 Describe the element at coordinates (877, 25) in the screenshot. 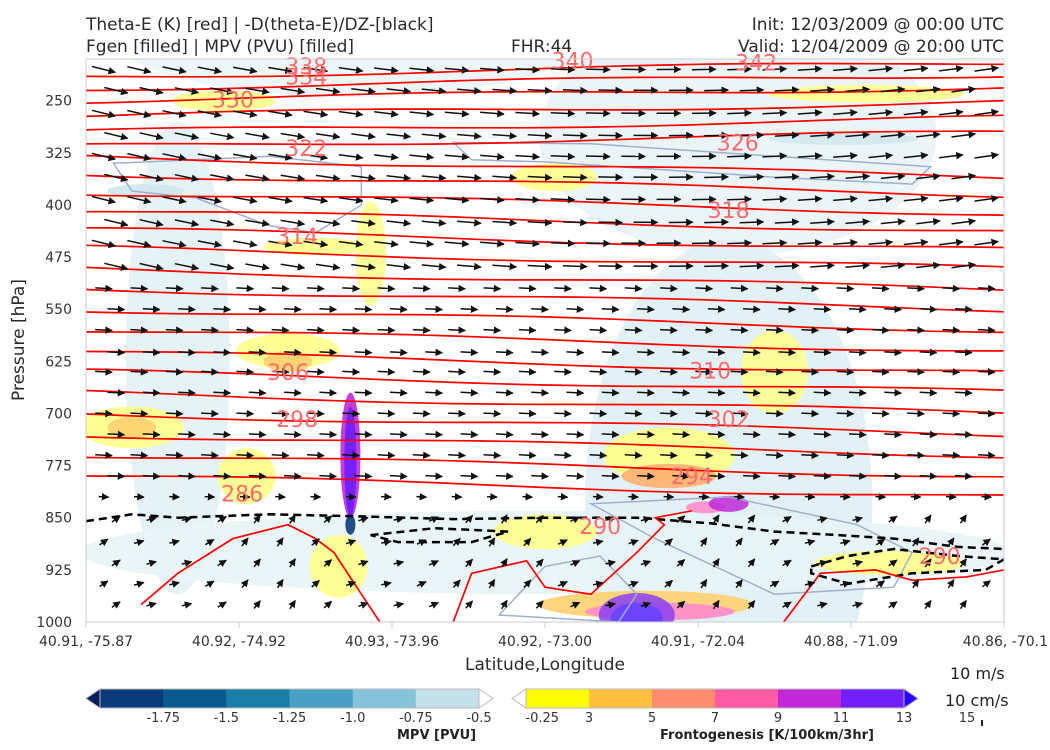

I see `init-time: Init: 12/03/2009 @ 00:00 UTC` at that location.